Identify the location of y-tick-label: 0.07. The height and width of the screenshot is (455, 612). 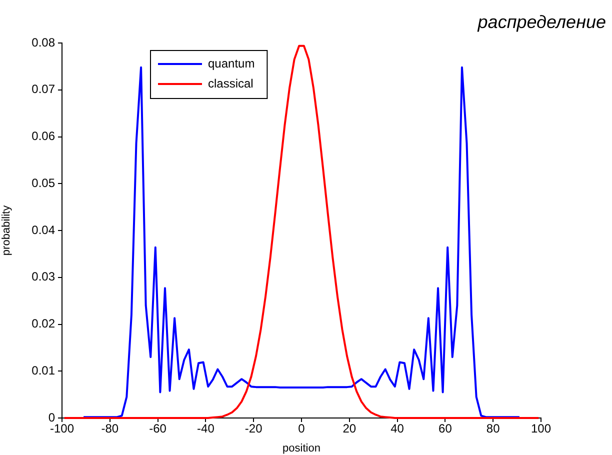
(44, 89).